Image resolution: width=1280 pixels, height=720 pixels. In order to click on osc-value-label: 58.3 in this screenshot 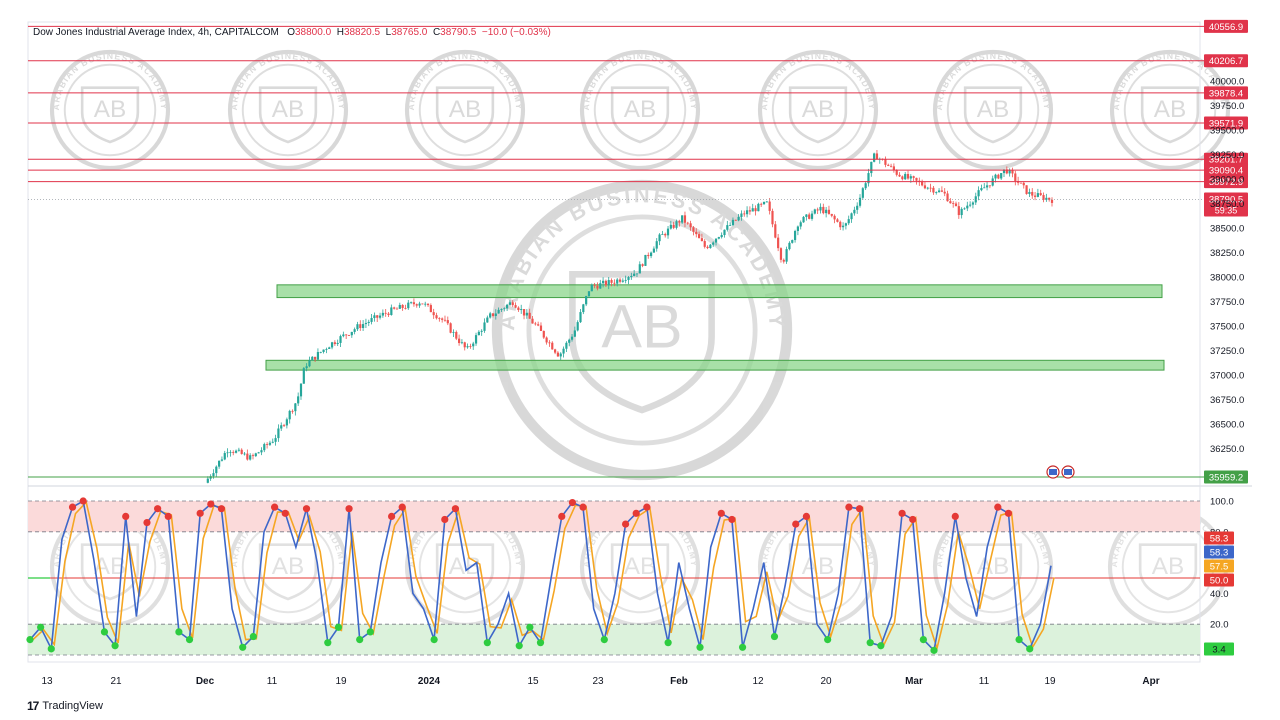, I will do `click(1219, 539)`.